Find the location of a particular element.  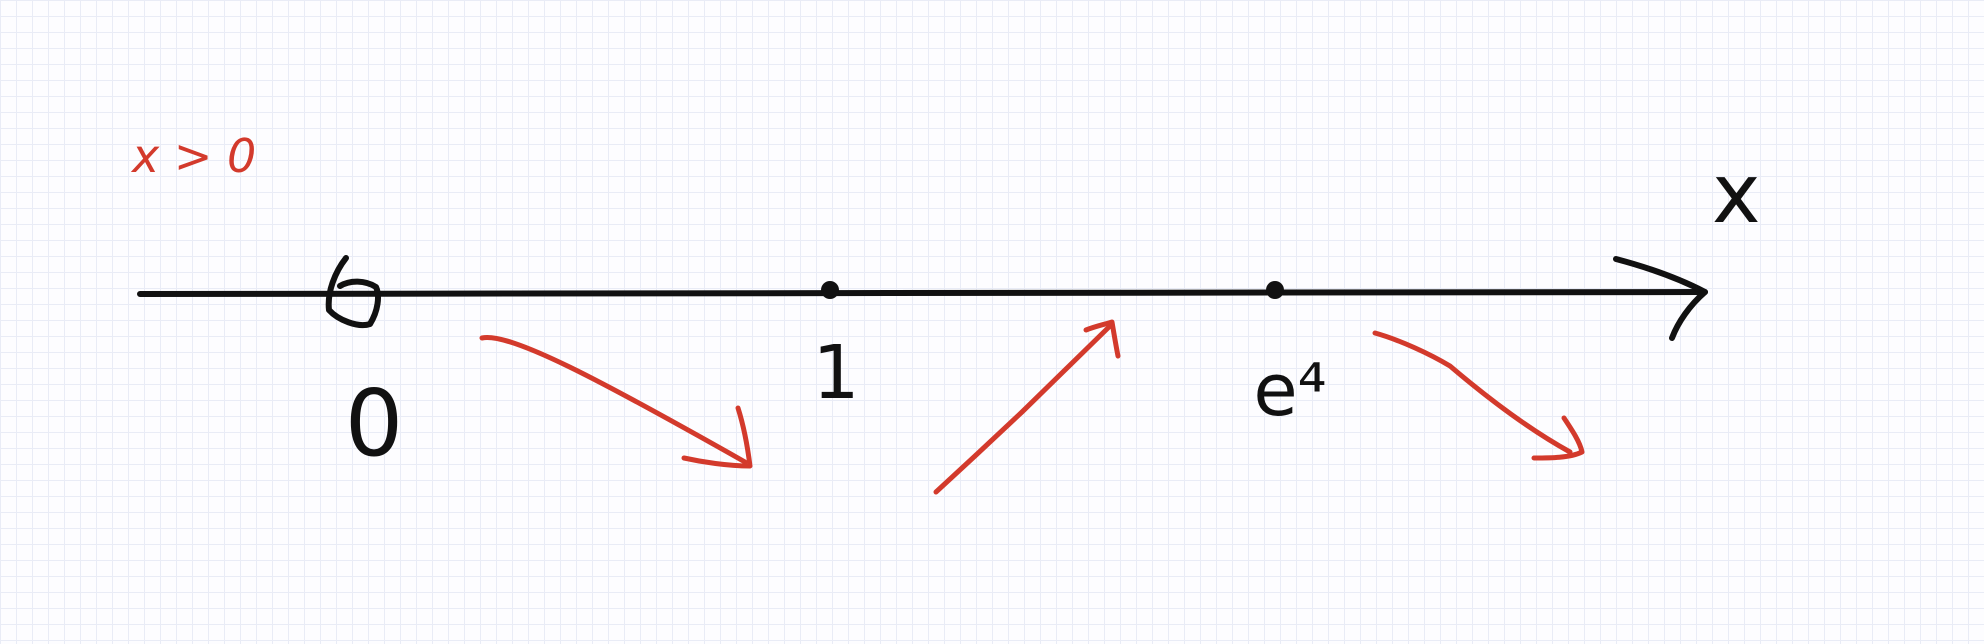

axis-arrowhead is located at coordinates (1660, 298).